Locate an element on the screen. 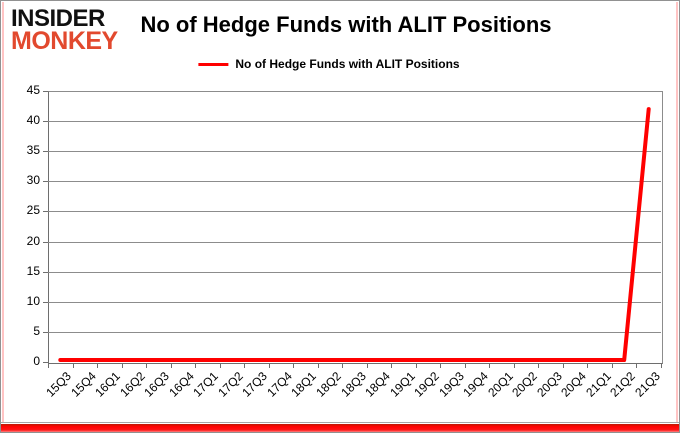  x-axis-label: 20Q1 is located at coordinates (500, 384).